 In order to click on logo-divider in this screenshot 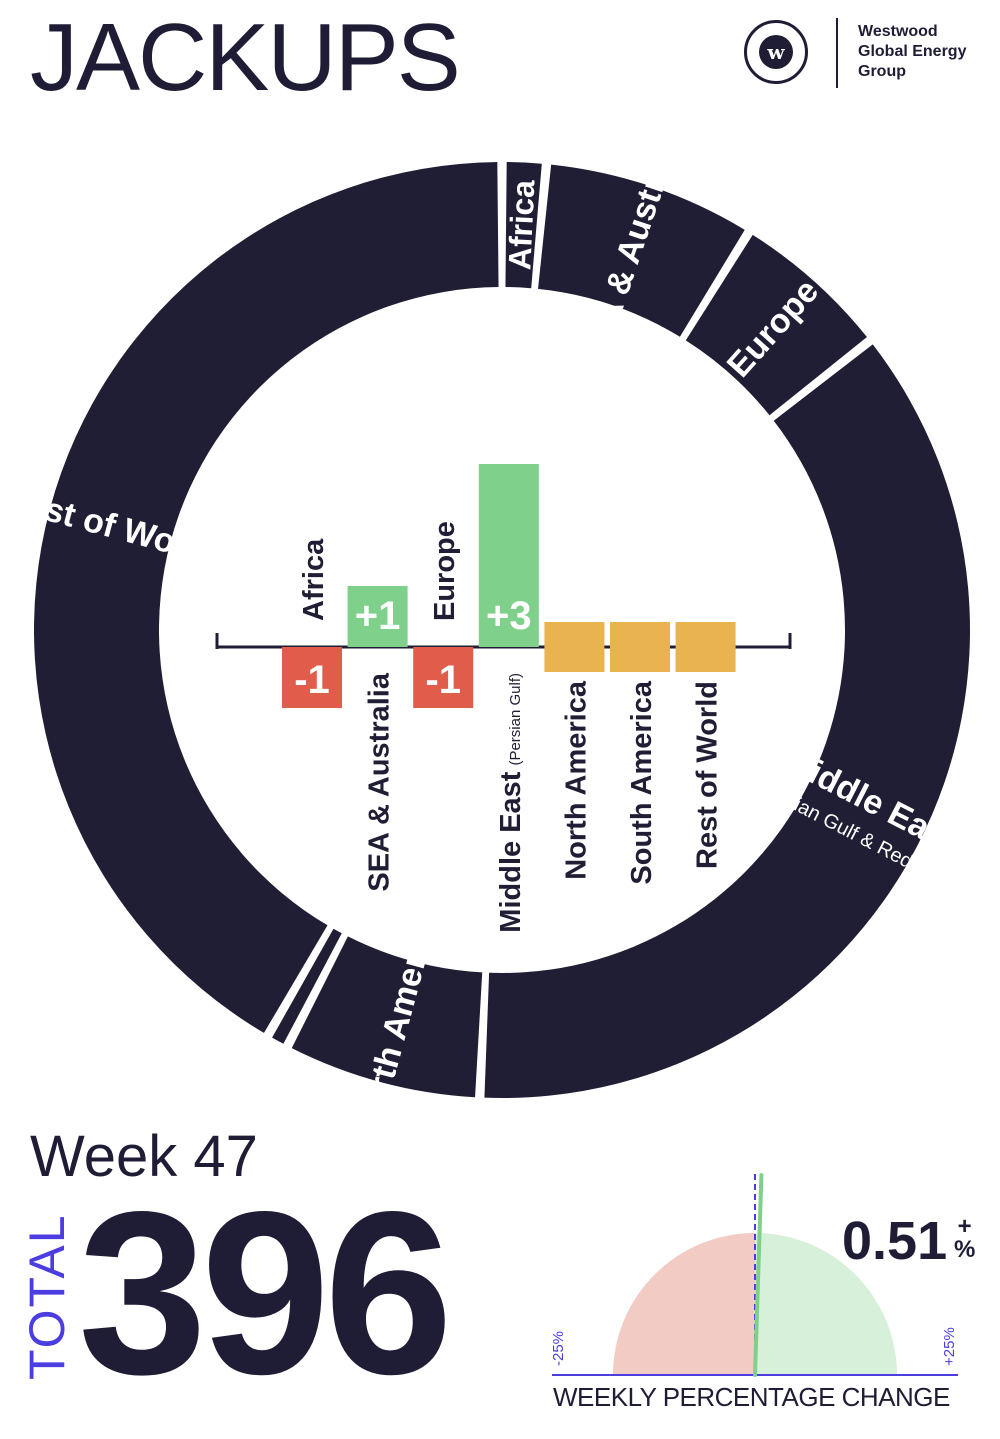, I will do `click(837, 53)`.